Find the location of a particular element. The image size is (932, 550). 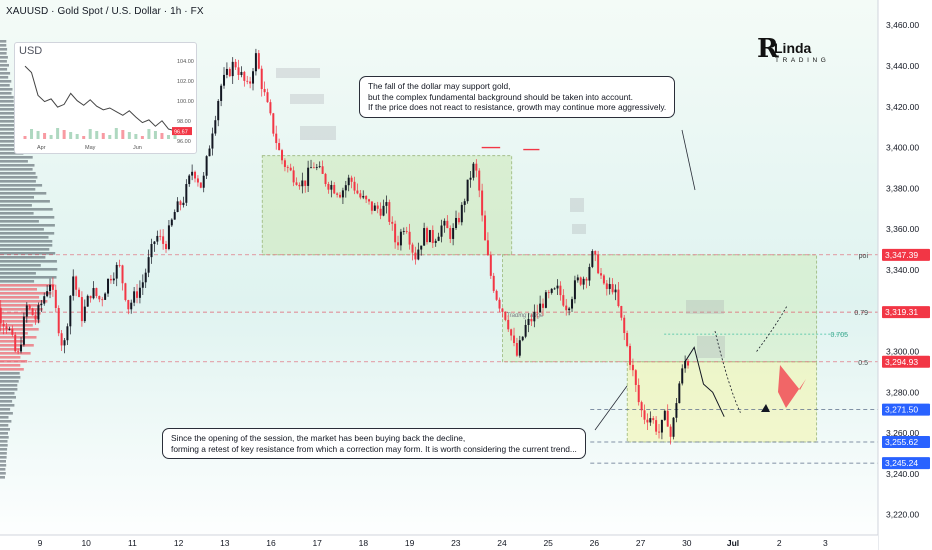

y-tick-label: 3,440.00 is located at coordinates (902, 66).